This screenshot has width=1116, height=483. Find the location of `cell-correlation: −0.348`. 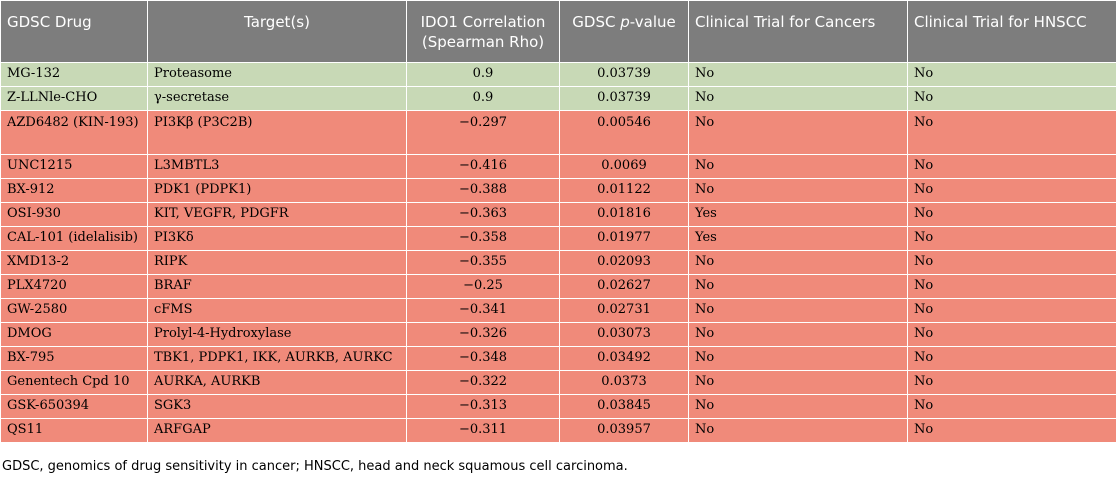

cell-correlation: −0.348 is located at coordinates (483, 358).